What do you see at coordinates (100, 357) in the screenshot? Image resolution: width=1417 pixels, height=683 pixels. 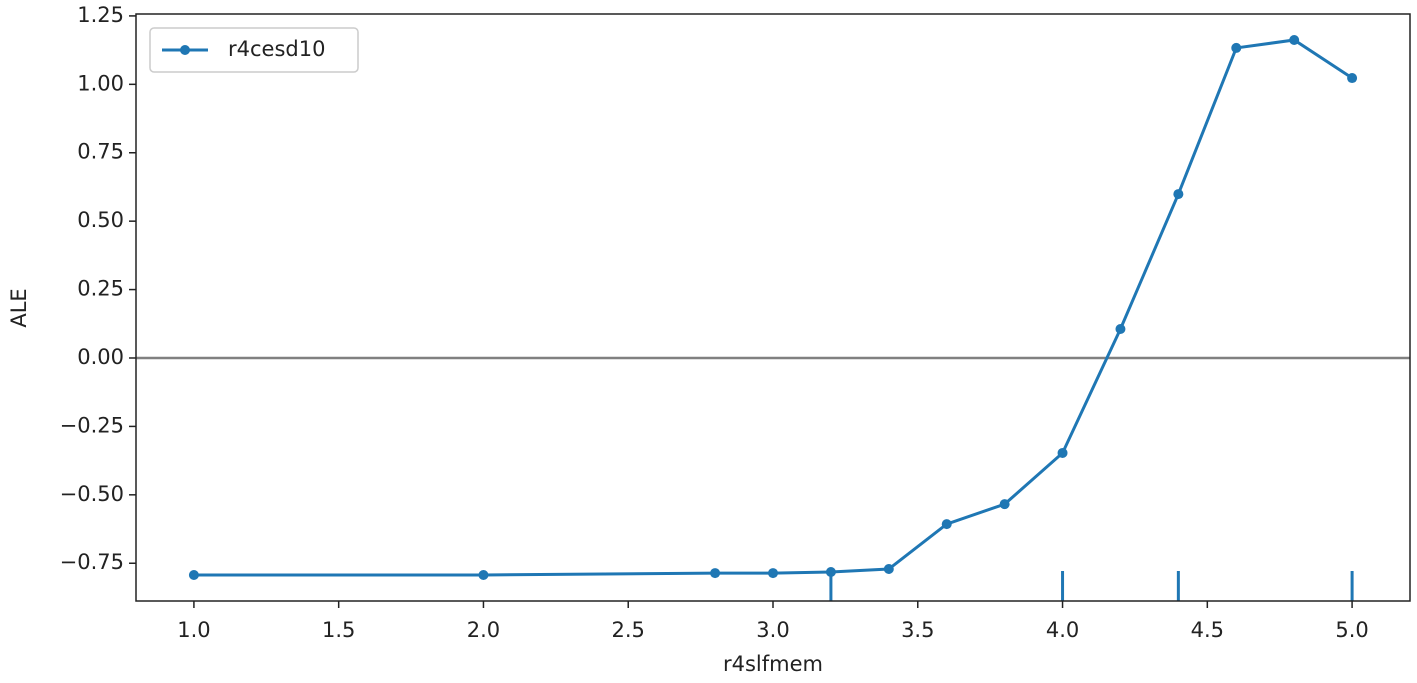 I see `y-tick-label: 0.00` at bounding box center [100, 357].